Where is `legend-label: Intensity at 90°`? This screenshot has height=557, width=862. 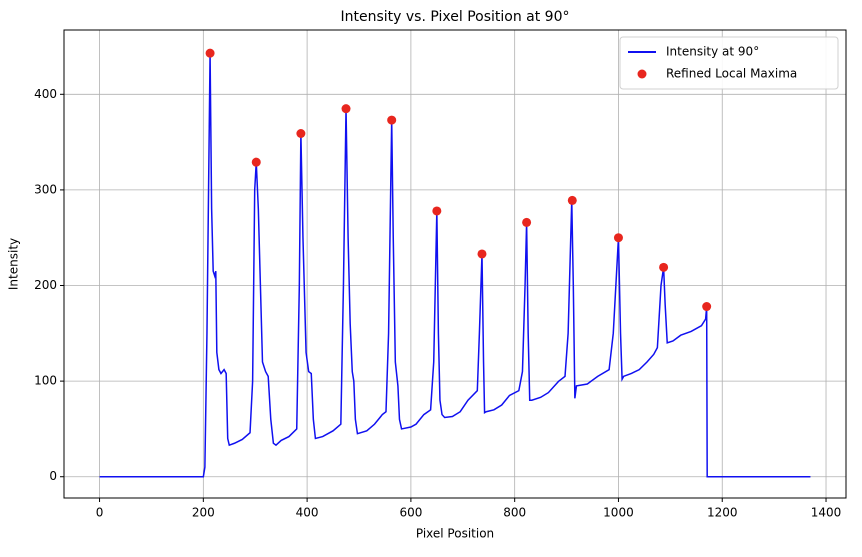 legend-label: Intensity at 90° is located at coordinates (712, 52).